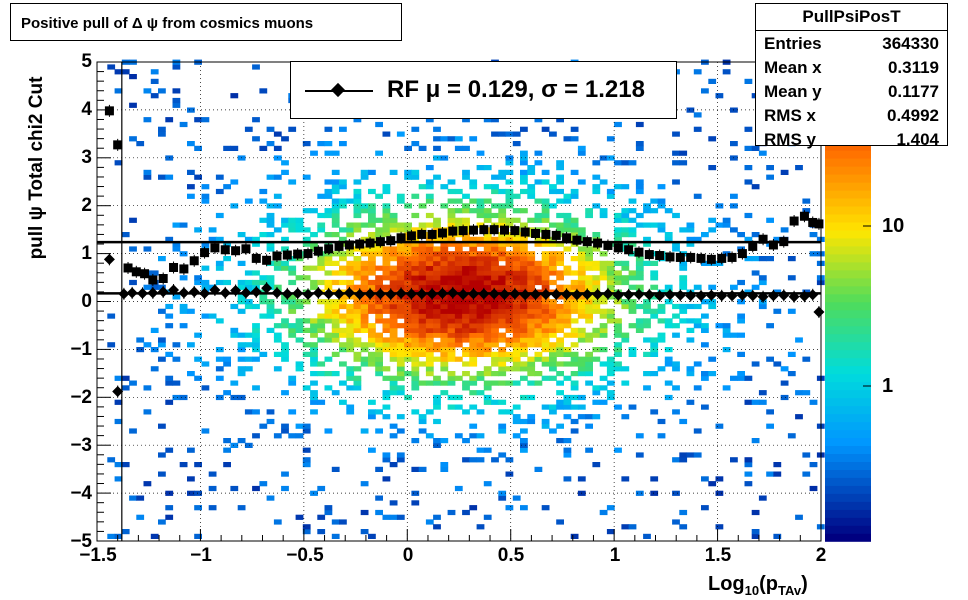 This screenshot has height=600, width=968. What do you see at coordinates (349, 245) in the screenshot?
I see `sigma-point` at bounding box center [349, 245].